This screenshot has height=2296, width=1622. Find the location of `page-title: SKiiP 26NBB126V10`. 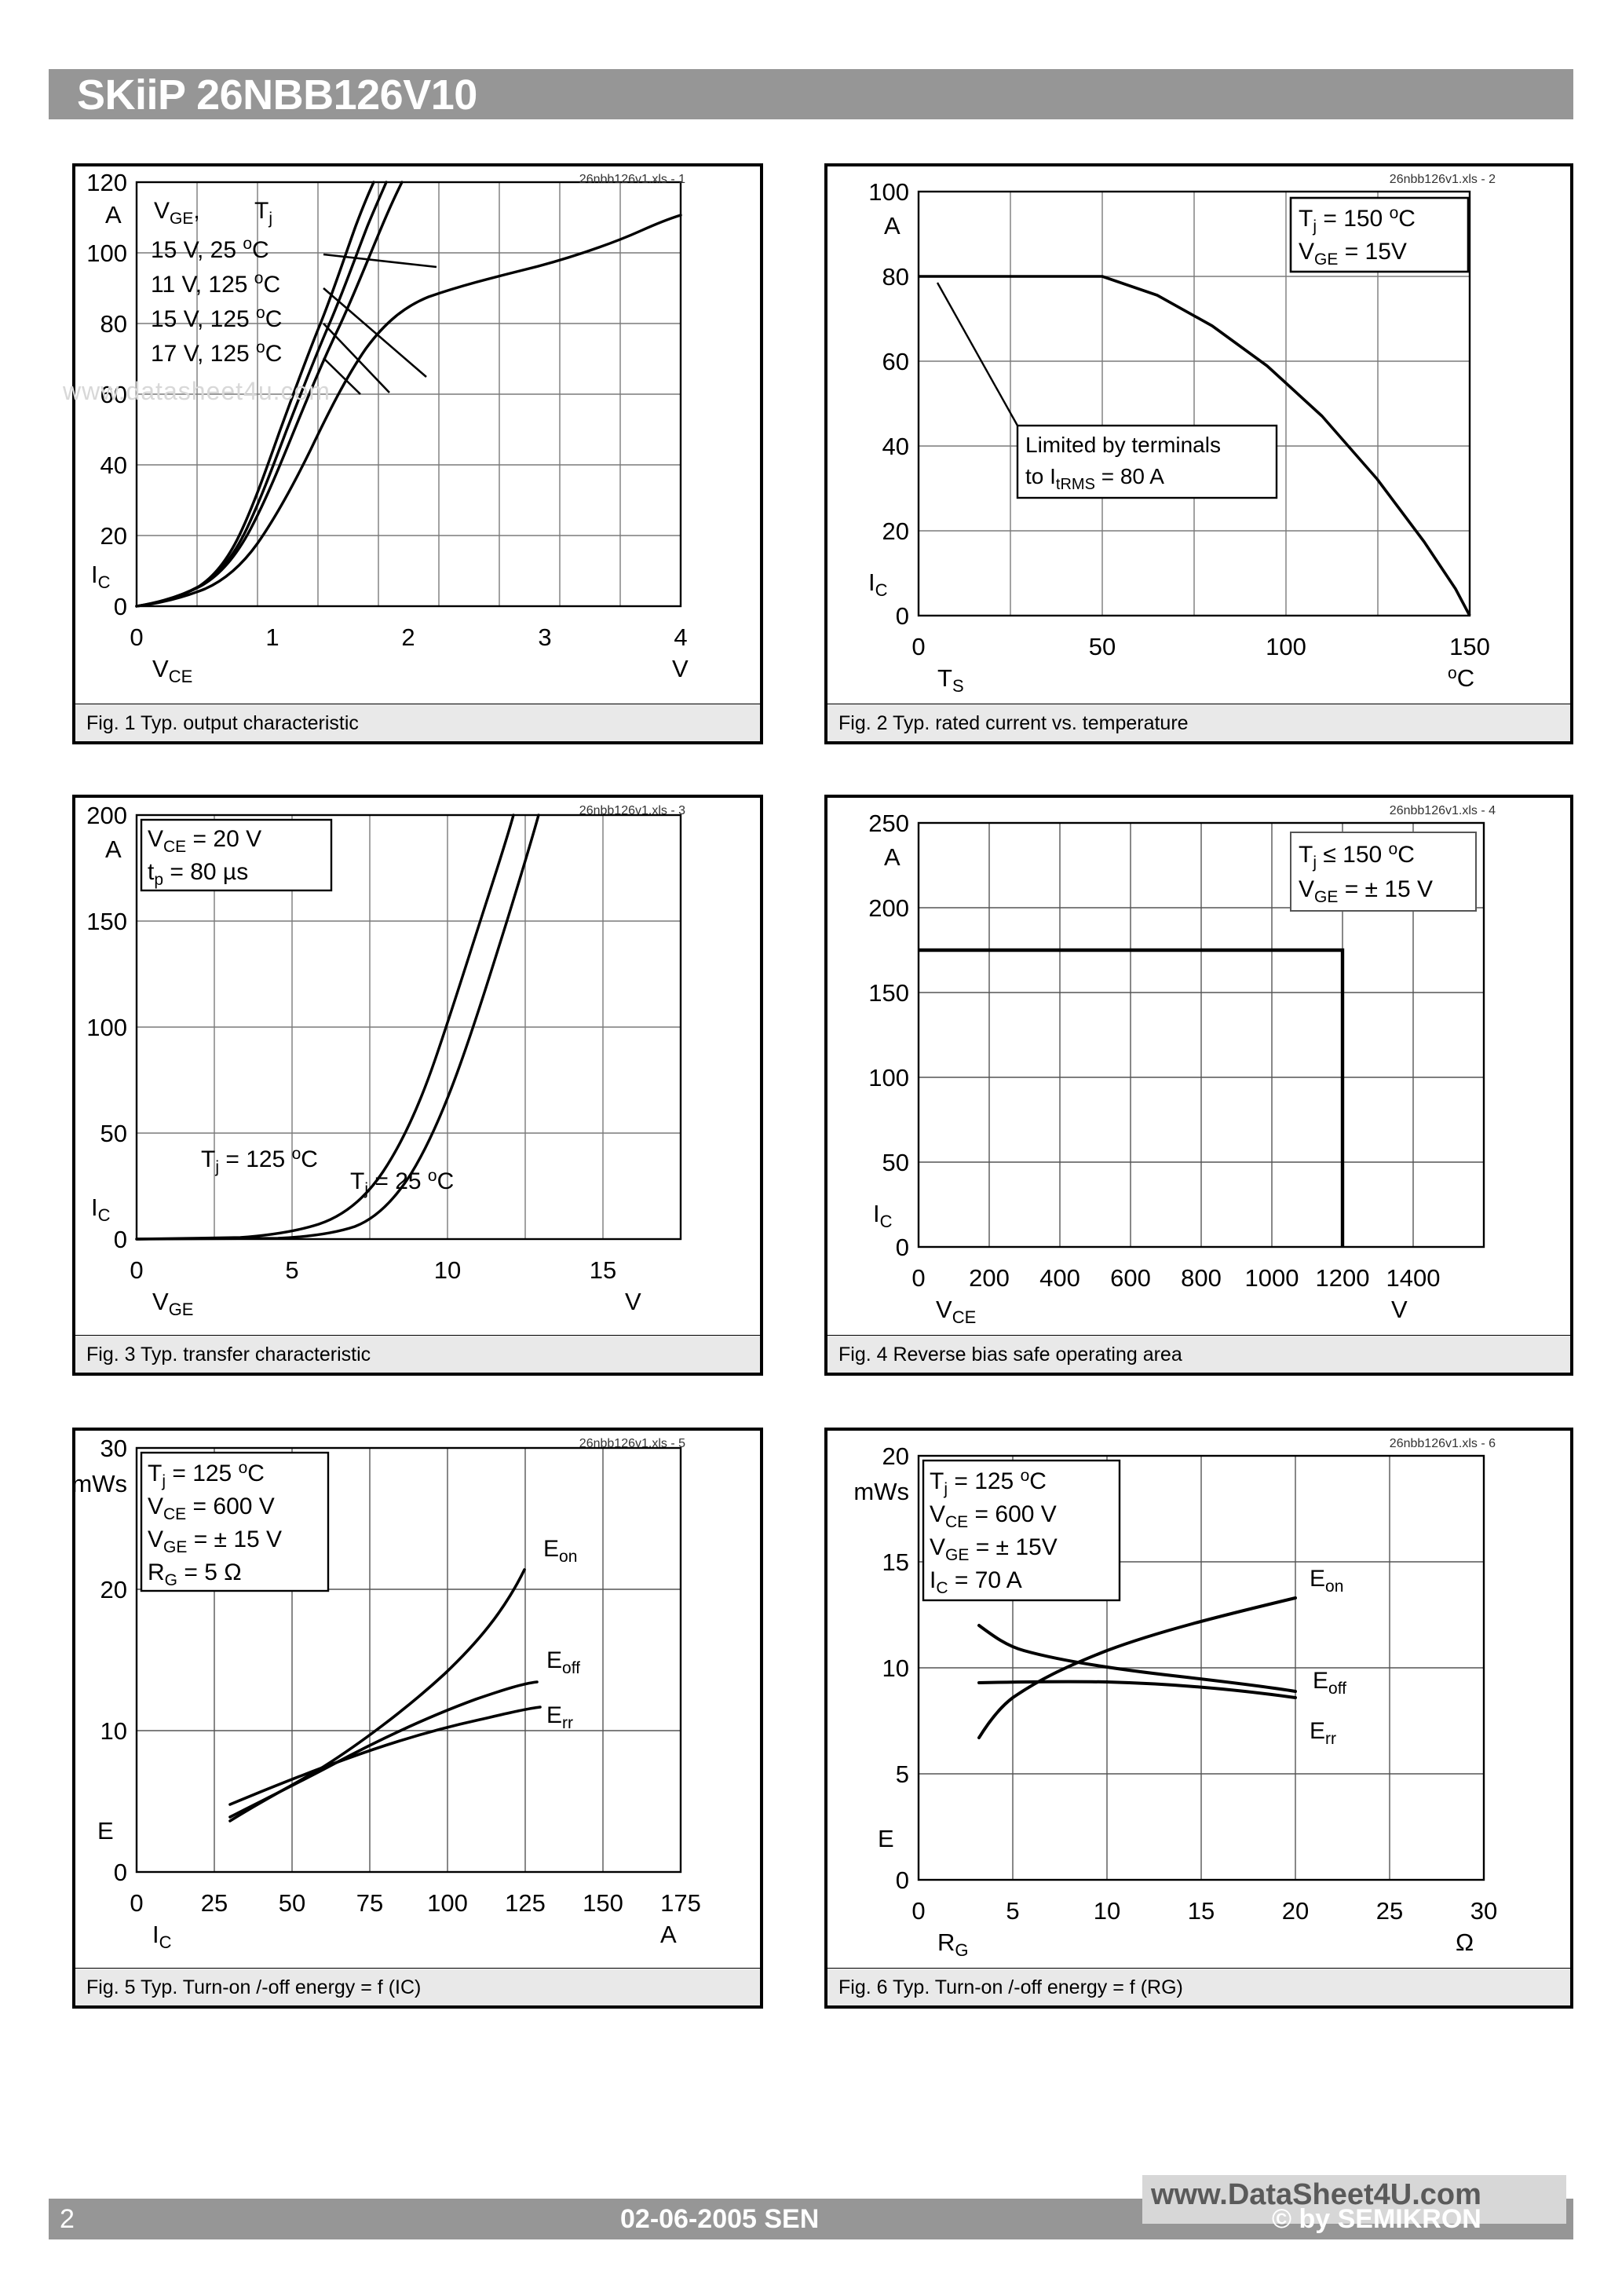

page-title: SKiiP 26NBB126V10 is located at coordinates (277, 95).